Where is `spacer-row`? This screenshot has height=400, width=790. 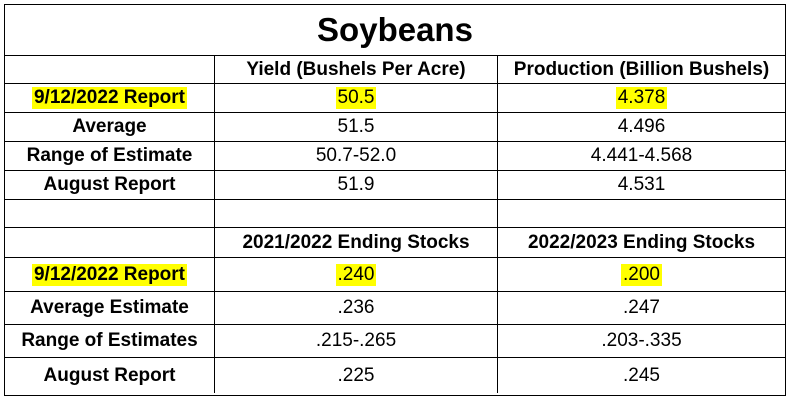
spacer-row is located at coordinates (395, 214).